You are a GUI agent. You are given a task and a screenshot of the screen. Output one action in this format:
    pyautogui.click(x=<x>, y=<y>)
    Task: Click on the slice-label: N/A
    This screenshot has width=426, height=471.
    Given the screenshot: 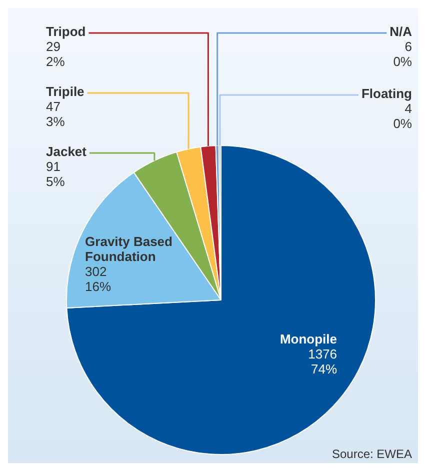 What is the action you would take?
    pyautogui.click(x=401, y=32)
    